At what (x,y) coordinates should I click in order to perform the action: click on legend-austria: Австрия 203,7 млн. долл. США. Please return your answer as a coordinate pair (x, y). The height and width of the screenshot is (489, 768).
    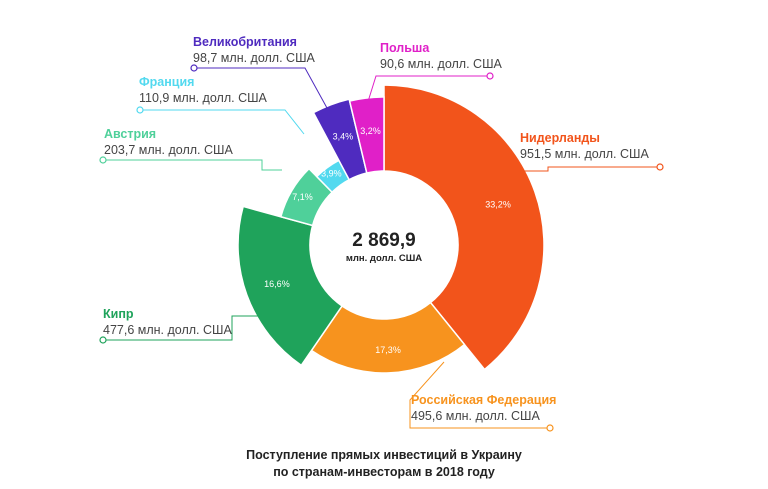
    Looking at the image, I should click on (168, 142).